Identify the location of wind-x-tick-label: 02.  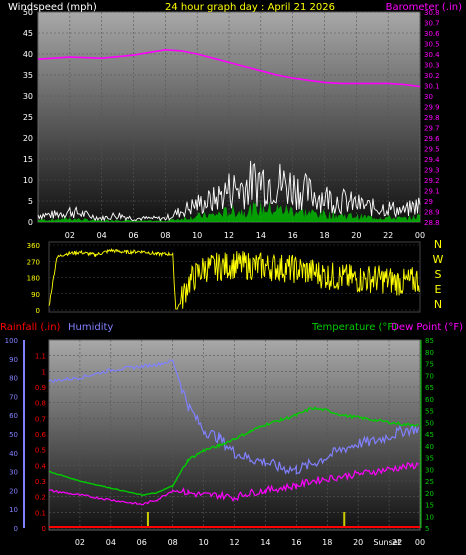
(70, 235).